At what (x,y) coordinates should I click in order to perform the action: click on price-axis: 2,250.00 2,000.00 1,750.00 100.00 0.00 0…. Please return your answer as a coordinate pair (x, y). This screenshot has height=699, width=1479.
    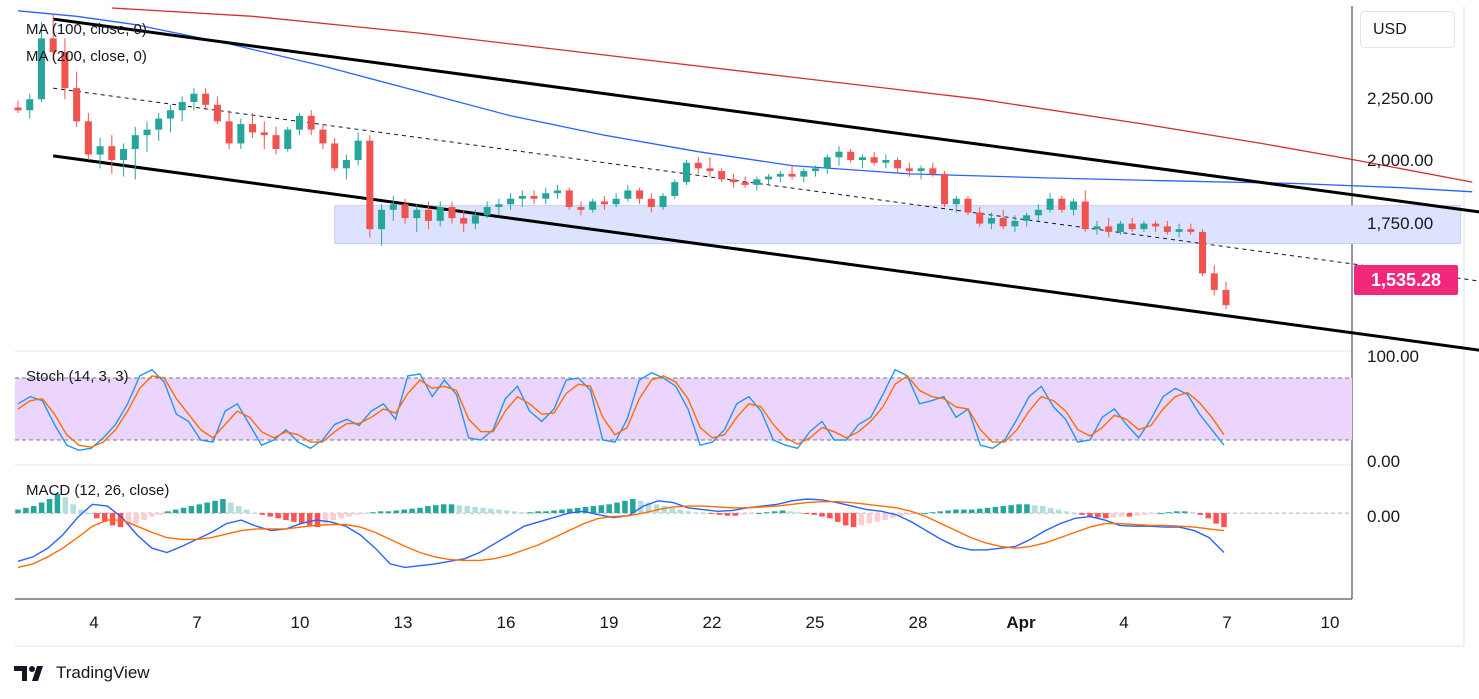
    Looking at the image, I should click on (1400, 307).